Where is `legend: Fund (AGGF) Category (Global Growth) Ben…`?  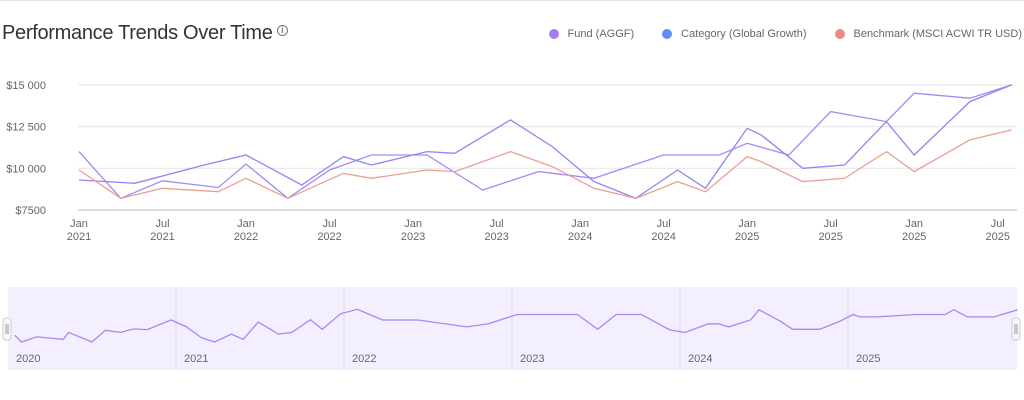
legend: Fund (AGGF) Category (Global Growth) Ben… is located at coordinates (785, 34).